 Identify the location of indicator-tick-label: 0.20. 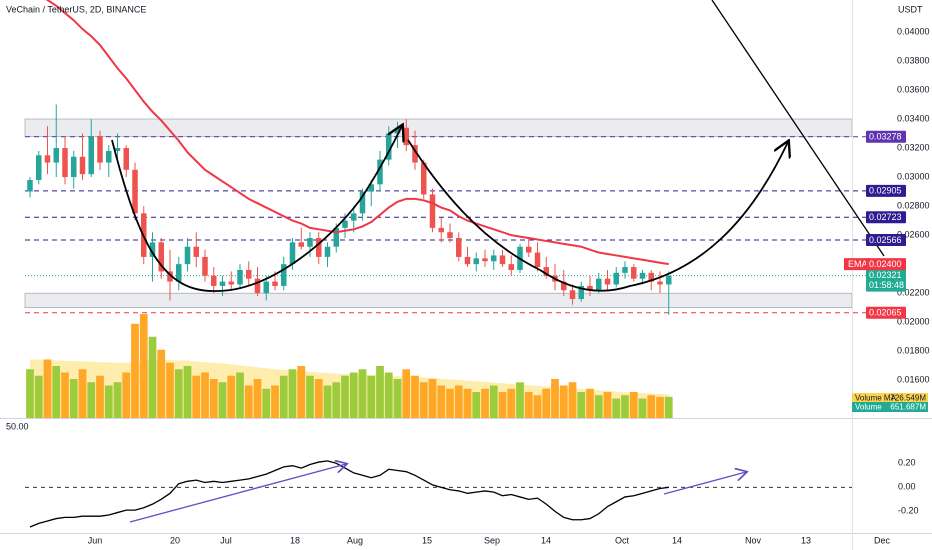
(907, 463).